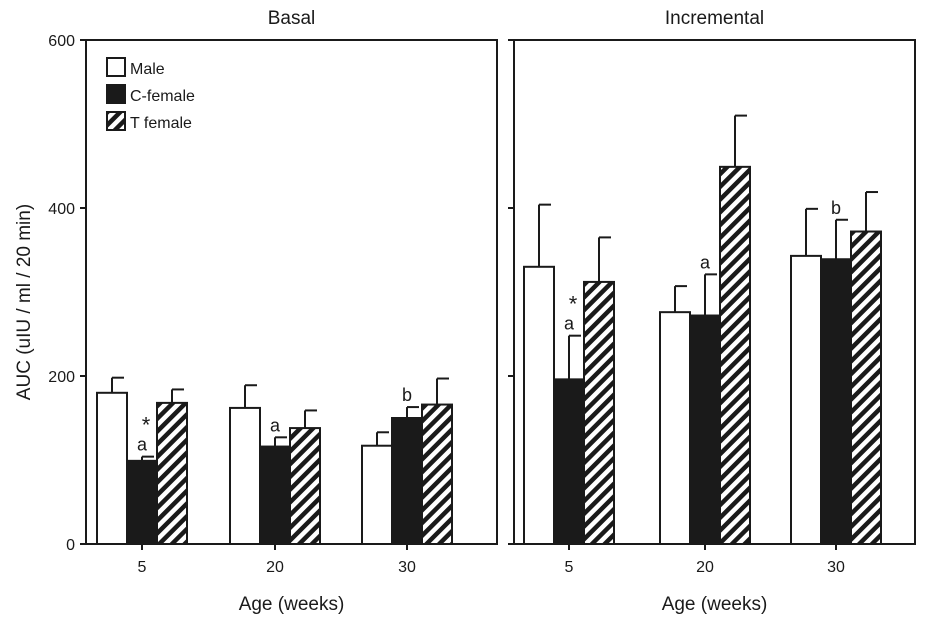  Describe the element at coordinates (61, 209) in the screenshot. I see `y-tick-label: 400` at that location.